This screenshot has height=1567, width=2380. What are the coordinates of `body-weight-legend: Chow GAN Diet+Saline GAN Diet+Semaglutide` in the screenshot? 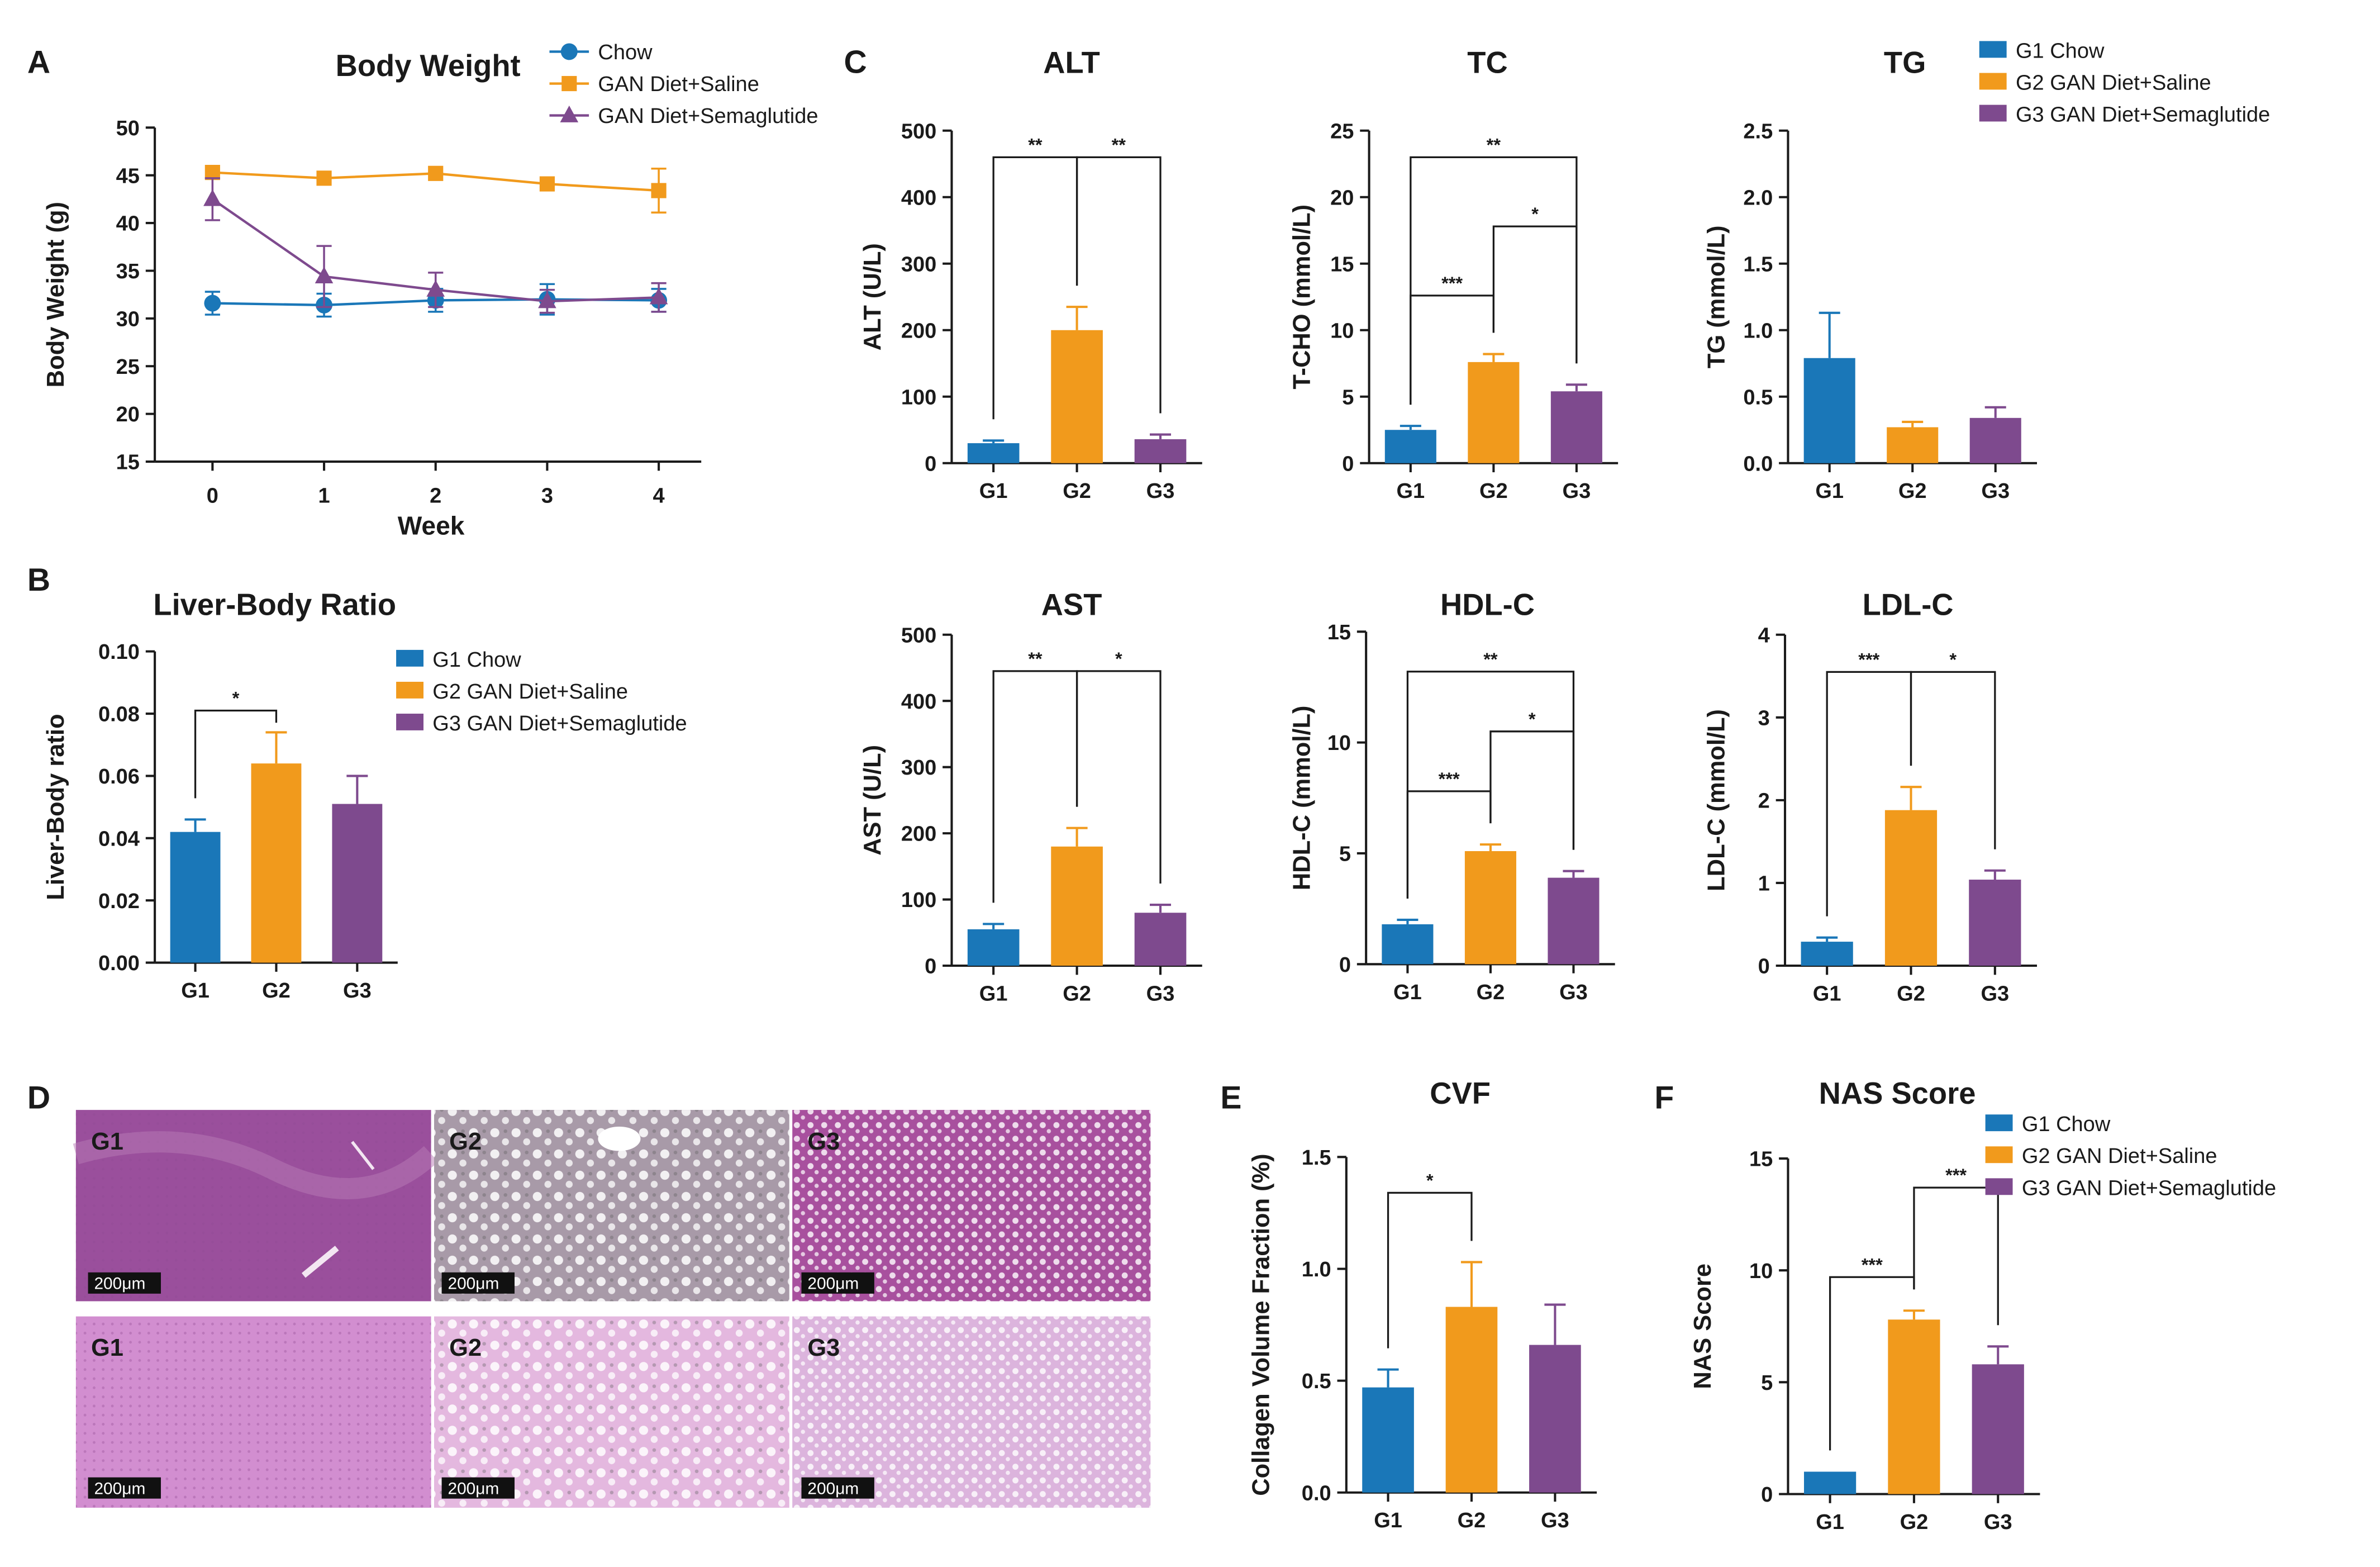 It's located at (683, 85).